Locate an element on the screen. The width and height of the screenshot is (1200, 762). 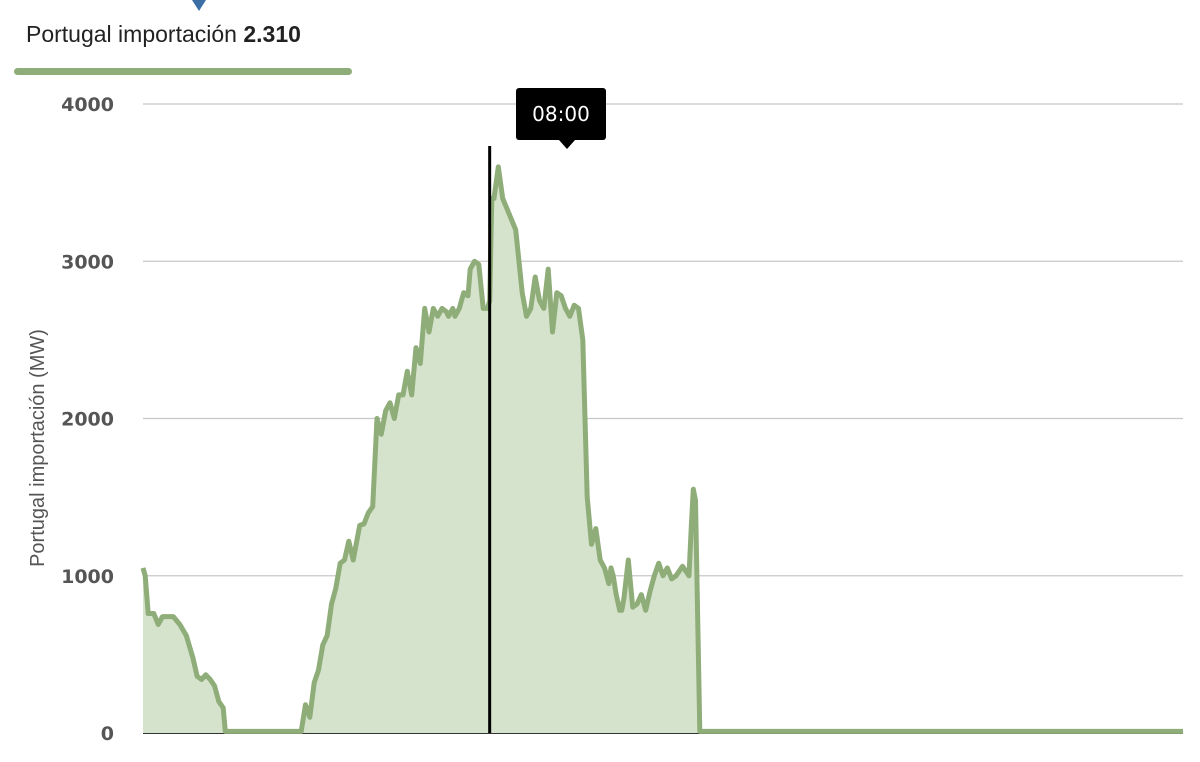
y-tick-label-3000: 3000 is located at coordinates (87, 262).